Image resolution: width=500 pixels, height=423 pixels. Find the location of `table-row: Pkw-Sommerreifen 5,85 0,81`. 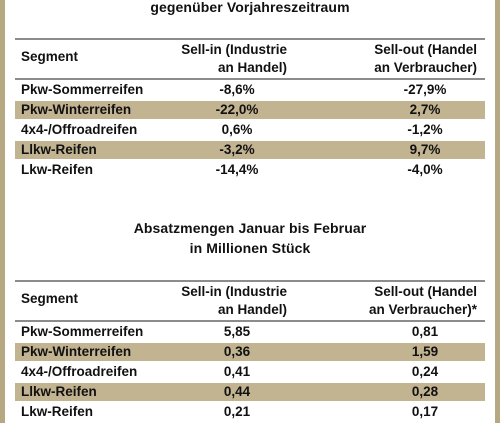

table-row: Pkw-Sommerreifen 5,85 0,81 is located at coordinates (250, 332).